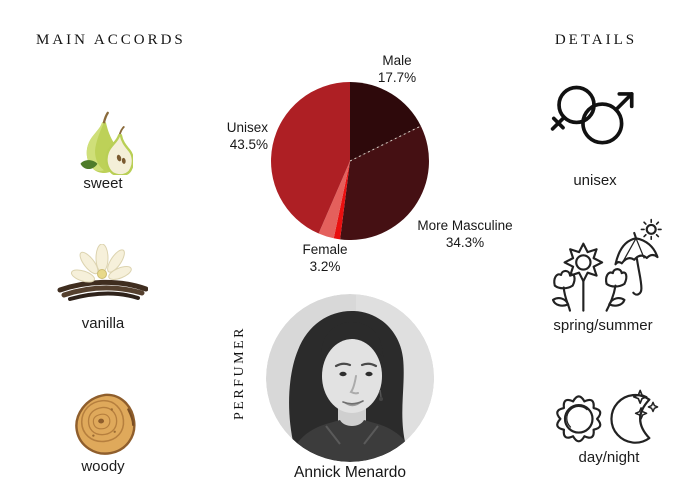 The width and height of the screenshot is (700, 500). I want to click on wood-slice-icon, so click(105, 424).